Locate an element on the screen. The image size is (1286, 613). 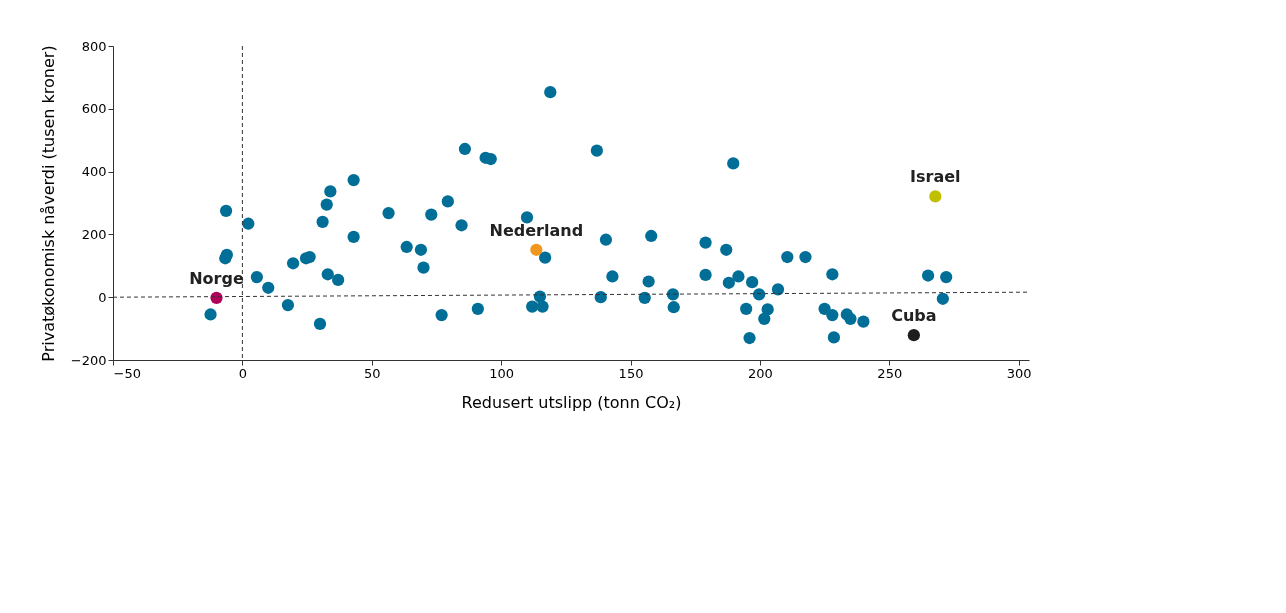
series-label: Nederland is located at coordinates (536, 230).